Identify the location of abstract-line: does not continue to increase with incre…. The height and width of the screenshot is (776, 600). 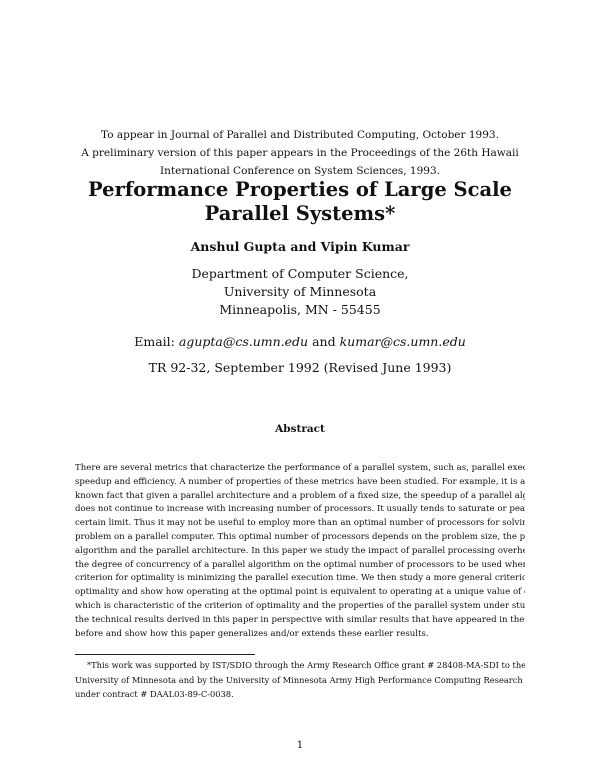
(300, 509).